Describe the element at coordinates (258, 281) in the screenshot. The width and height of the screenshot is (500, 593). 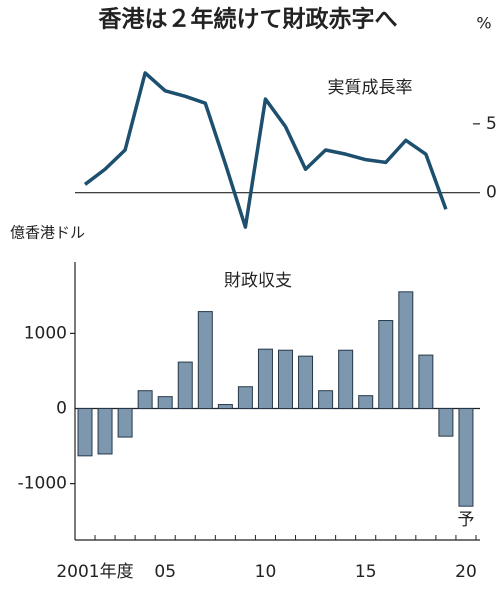
I see `bar-title: 財政収支` at that location.